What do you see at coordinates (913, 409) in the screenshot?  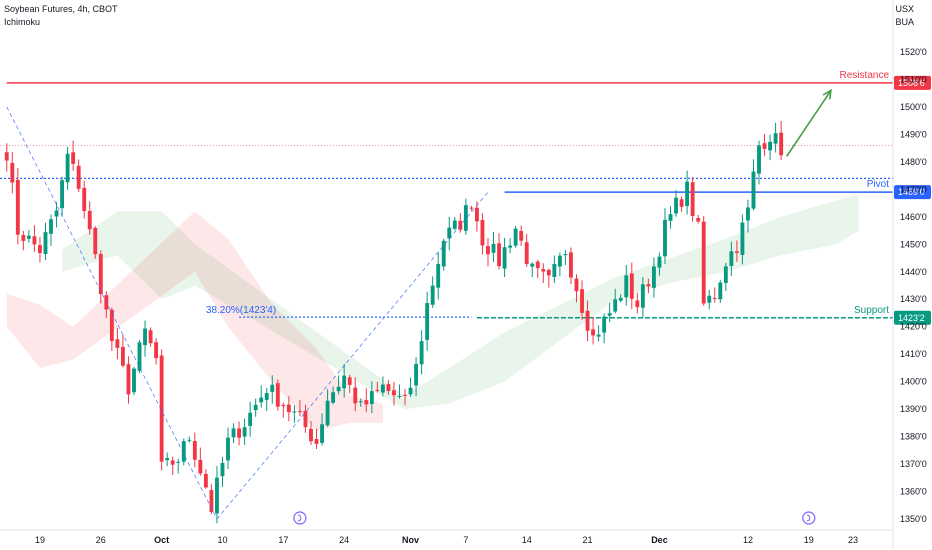 I see `y-tick-label: 1390'0` at bounding box center [913, 409].